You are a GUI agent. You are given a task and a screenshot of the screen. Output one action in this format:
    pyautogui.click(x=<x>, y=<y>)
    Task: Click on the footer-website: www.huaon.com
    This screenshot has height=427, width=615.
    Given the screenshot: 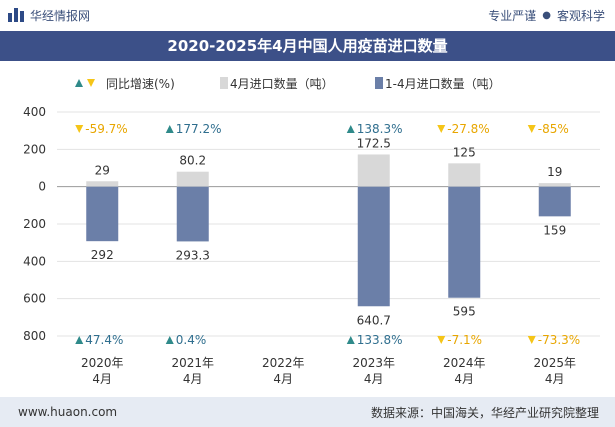 What is the action you would take?
    pyautogui.click(x=68, y=412)
    